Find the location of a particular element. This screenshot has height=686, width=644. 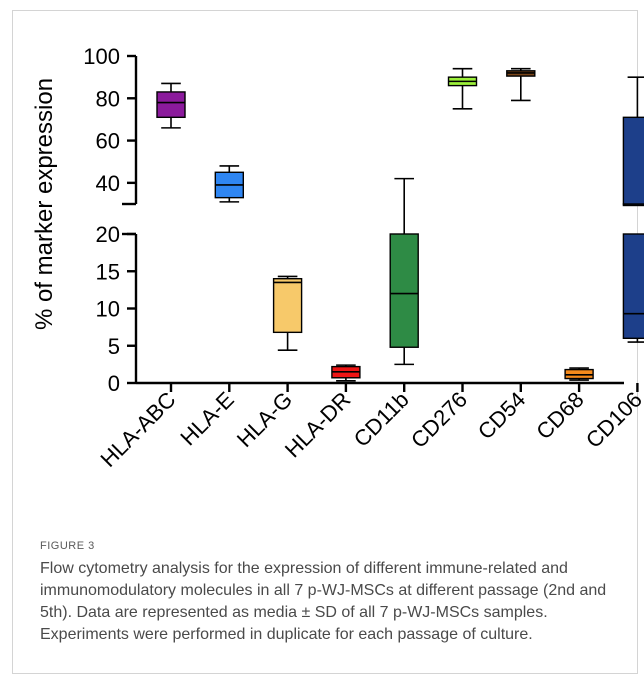

y-tick-label: 40 is located at coordinates (108, 183).